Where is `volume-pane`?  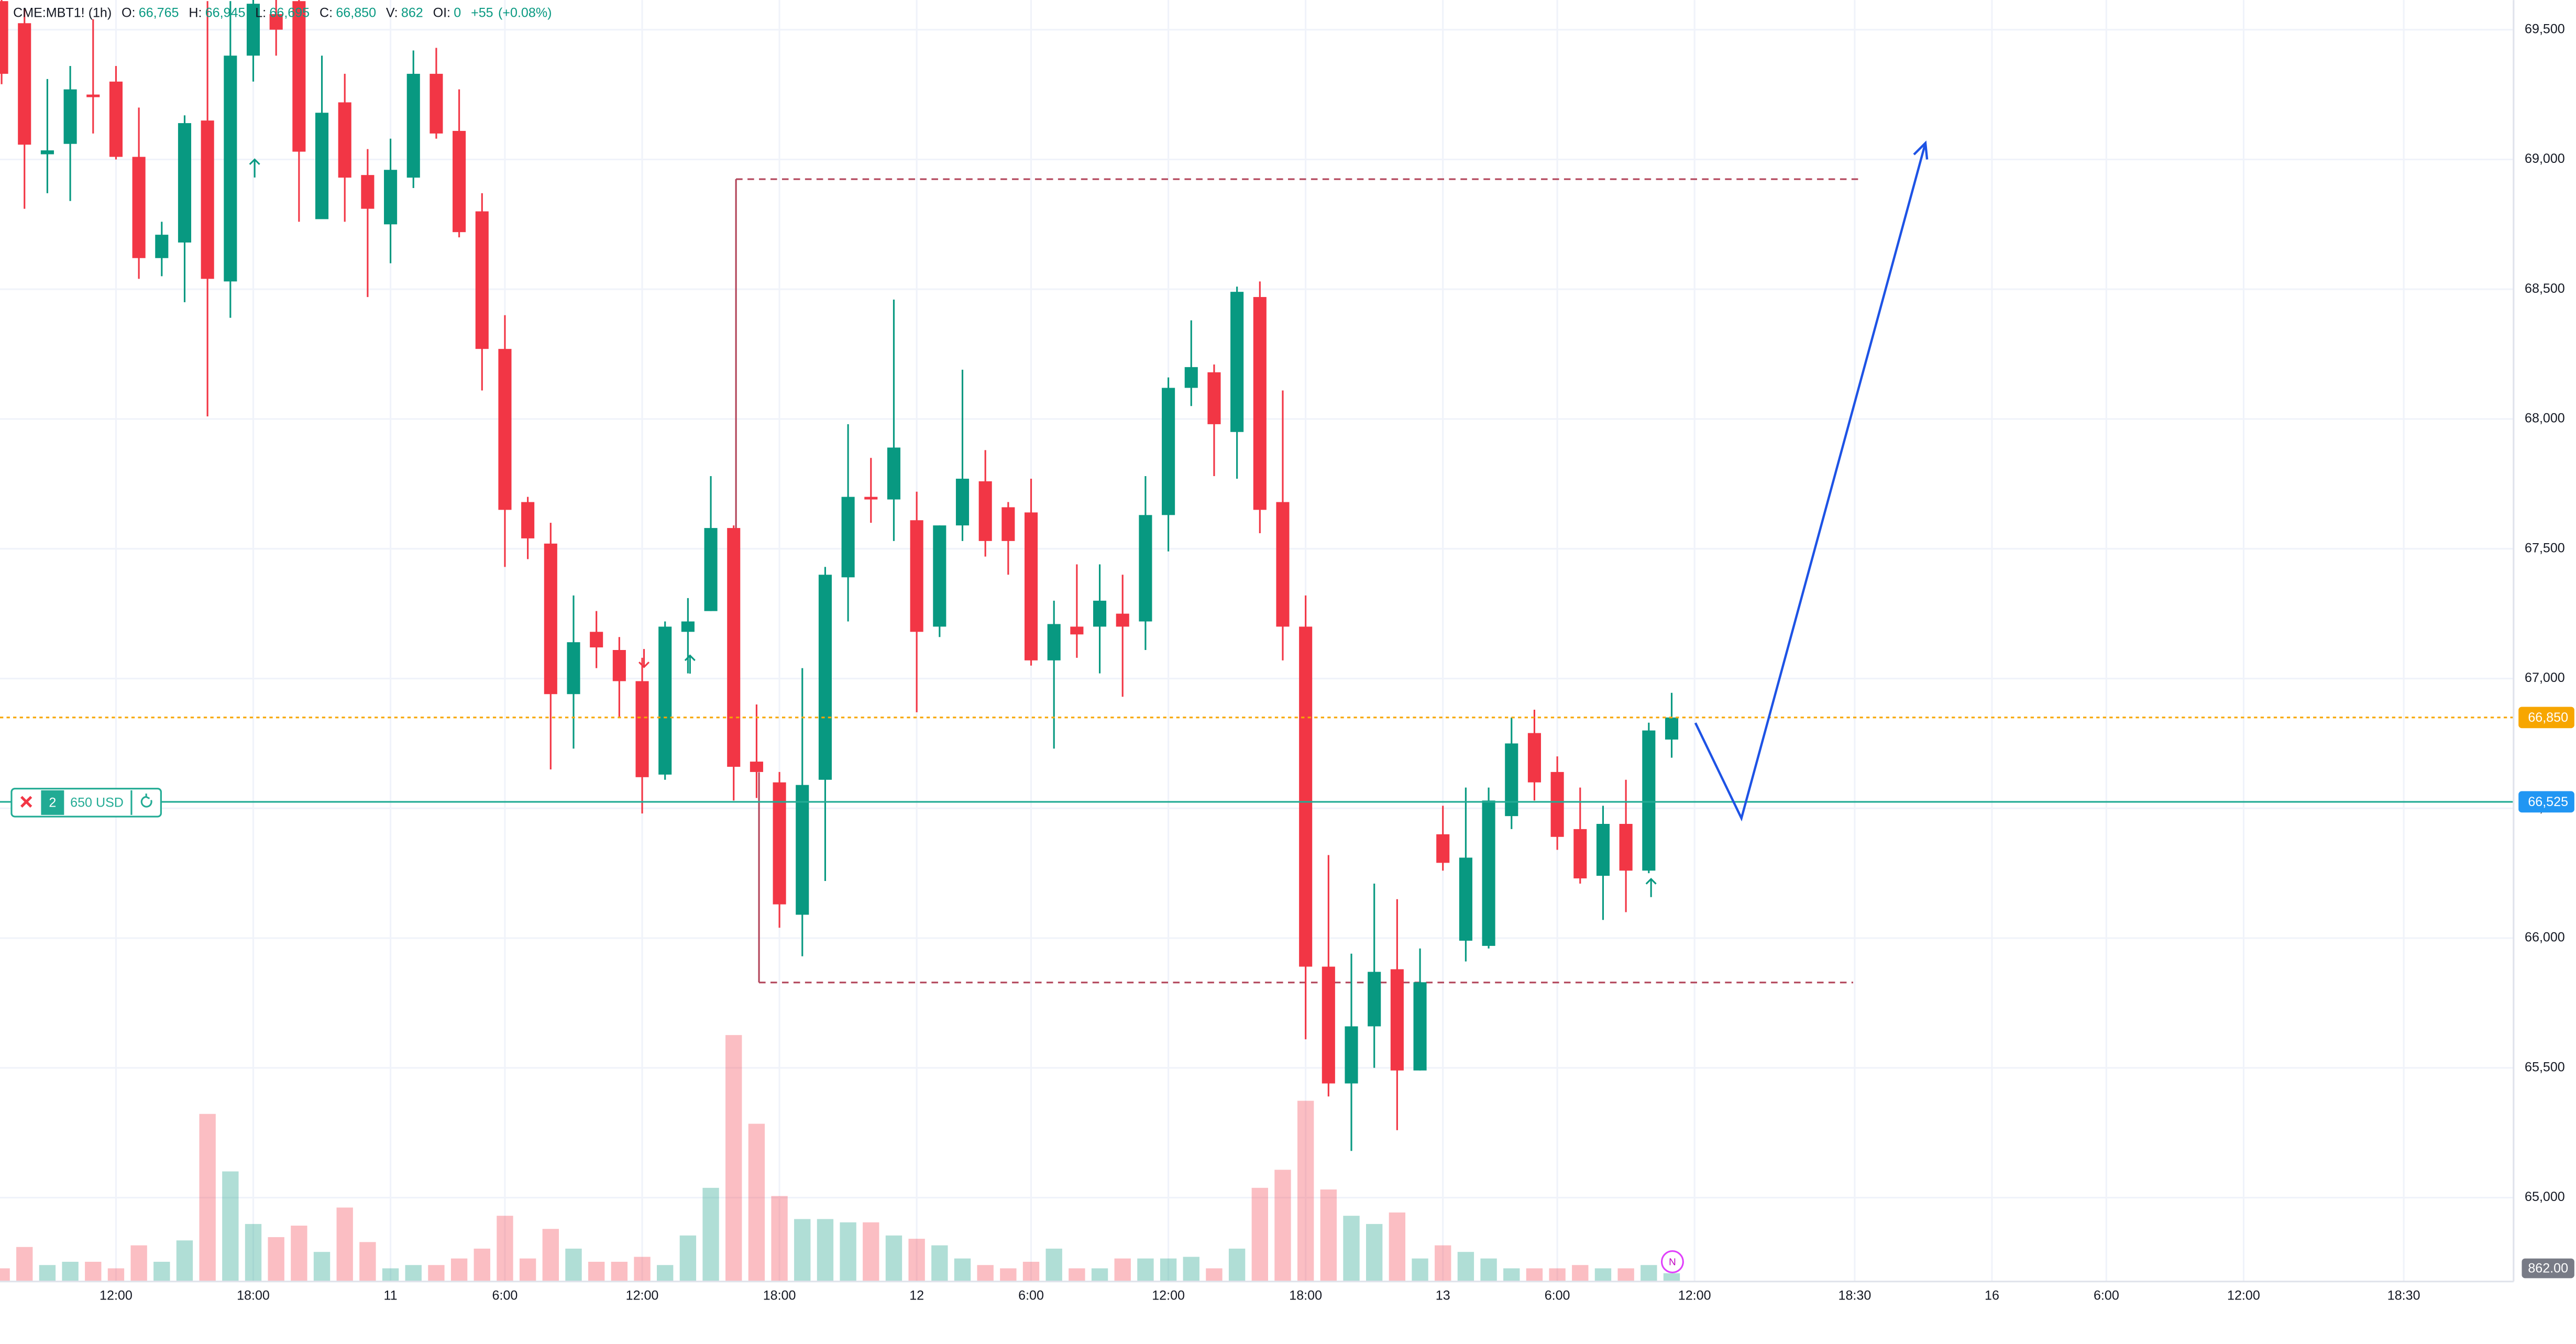 volume-pane is located at coordinates (840, 1158).